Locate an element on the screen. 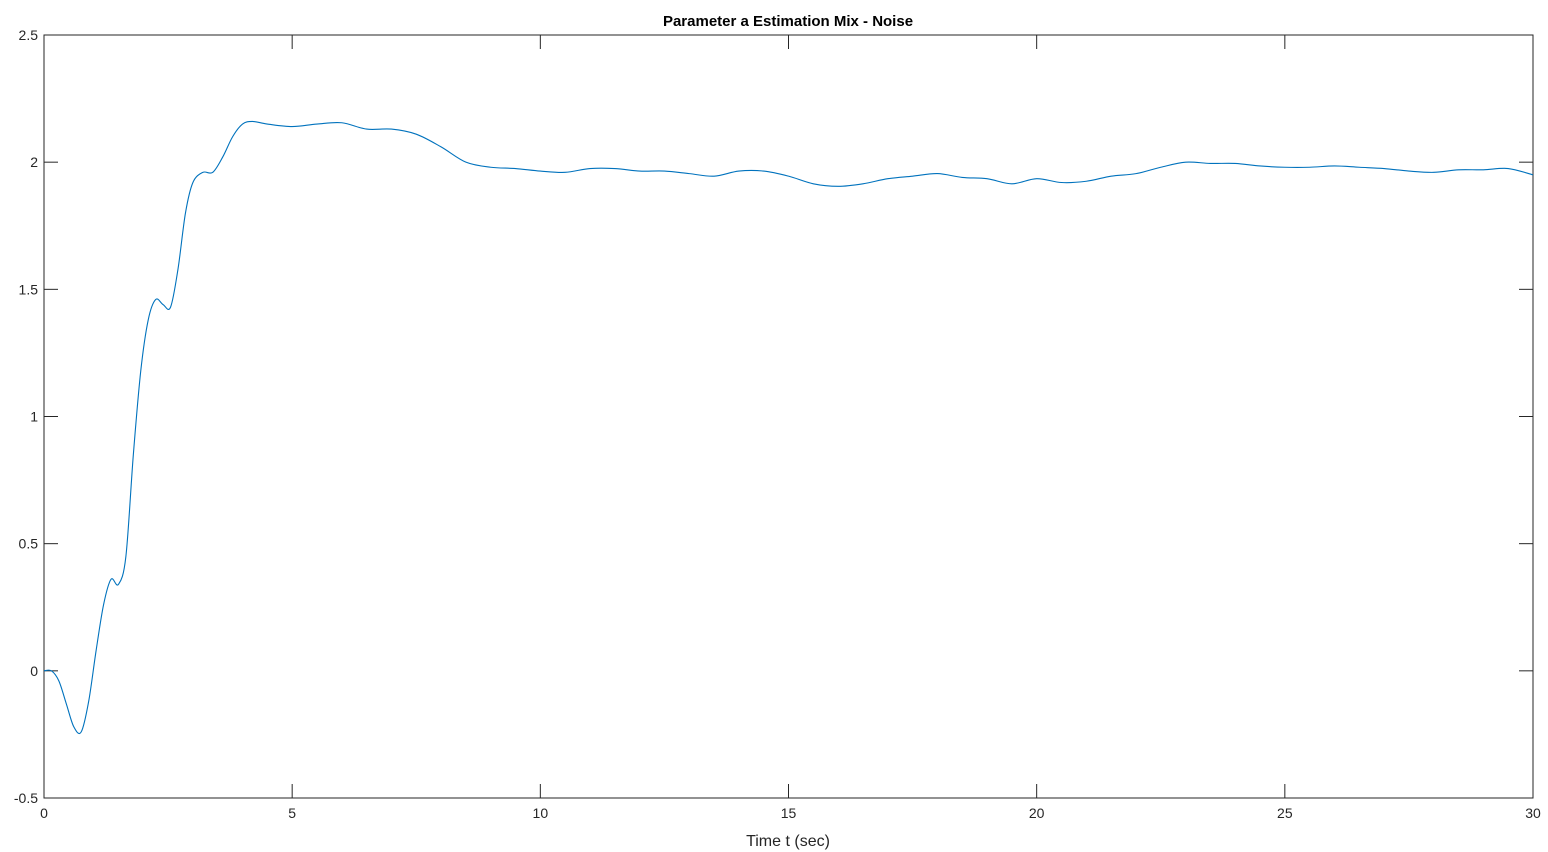 Image resolution: width=1548 pixels, height=852 pixels. x-tick-label: 10 is located at coordinates (541, 813).